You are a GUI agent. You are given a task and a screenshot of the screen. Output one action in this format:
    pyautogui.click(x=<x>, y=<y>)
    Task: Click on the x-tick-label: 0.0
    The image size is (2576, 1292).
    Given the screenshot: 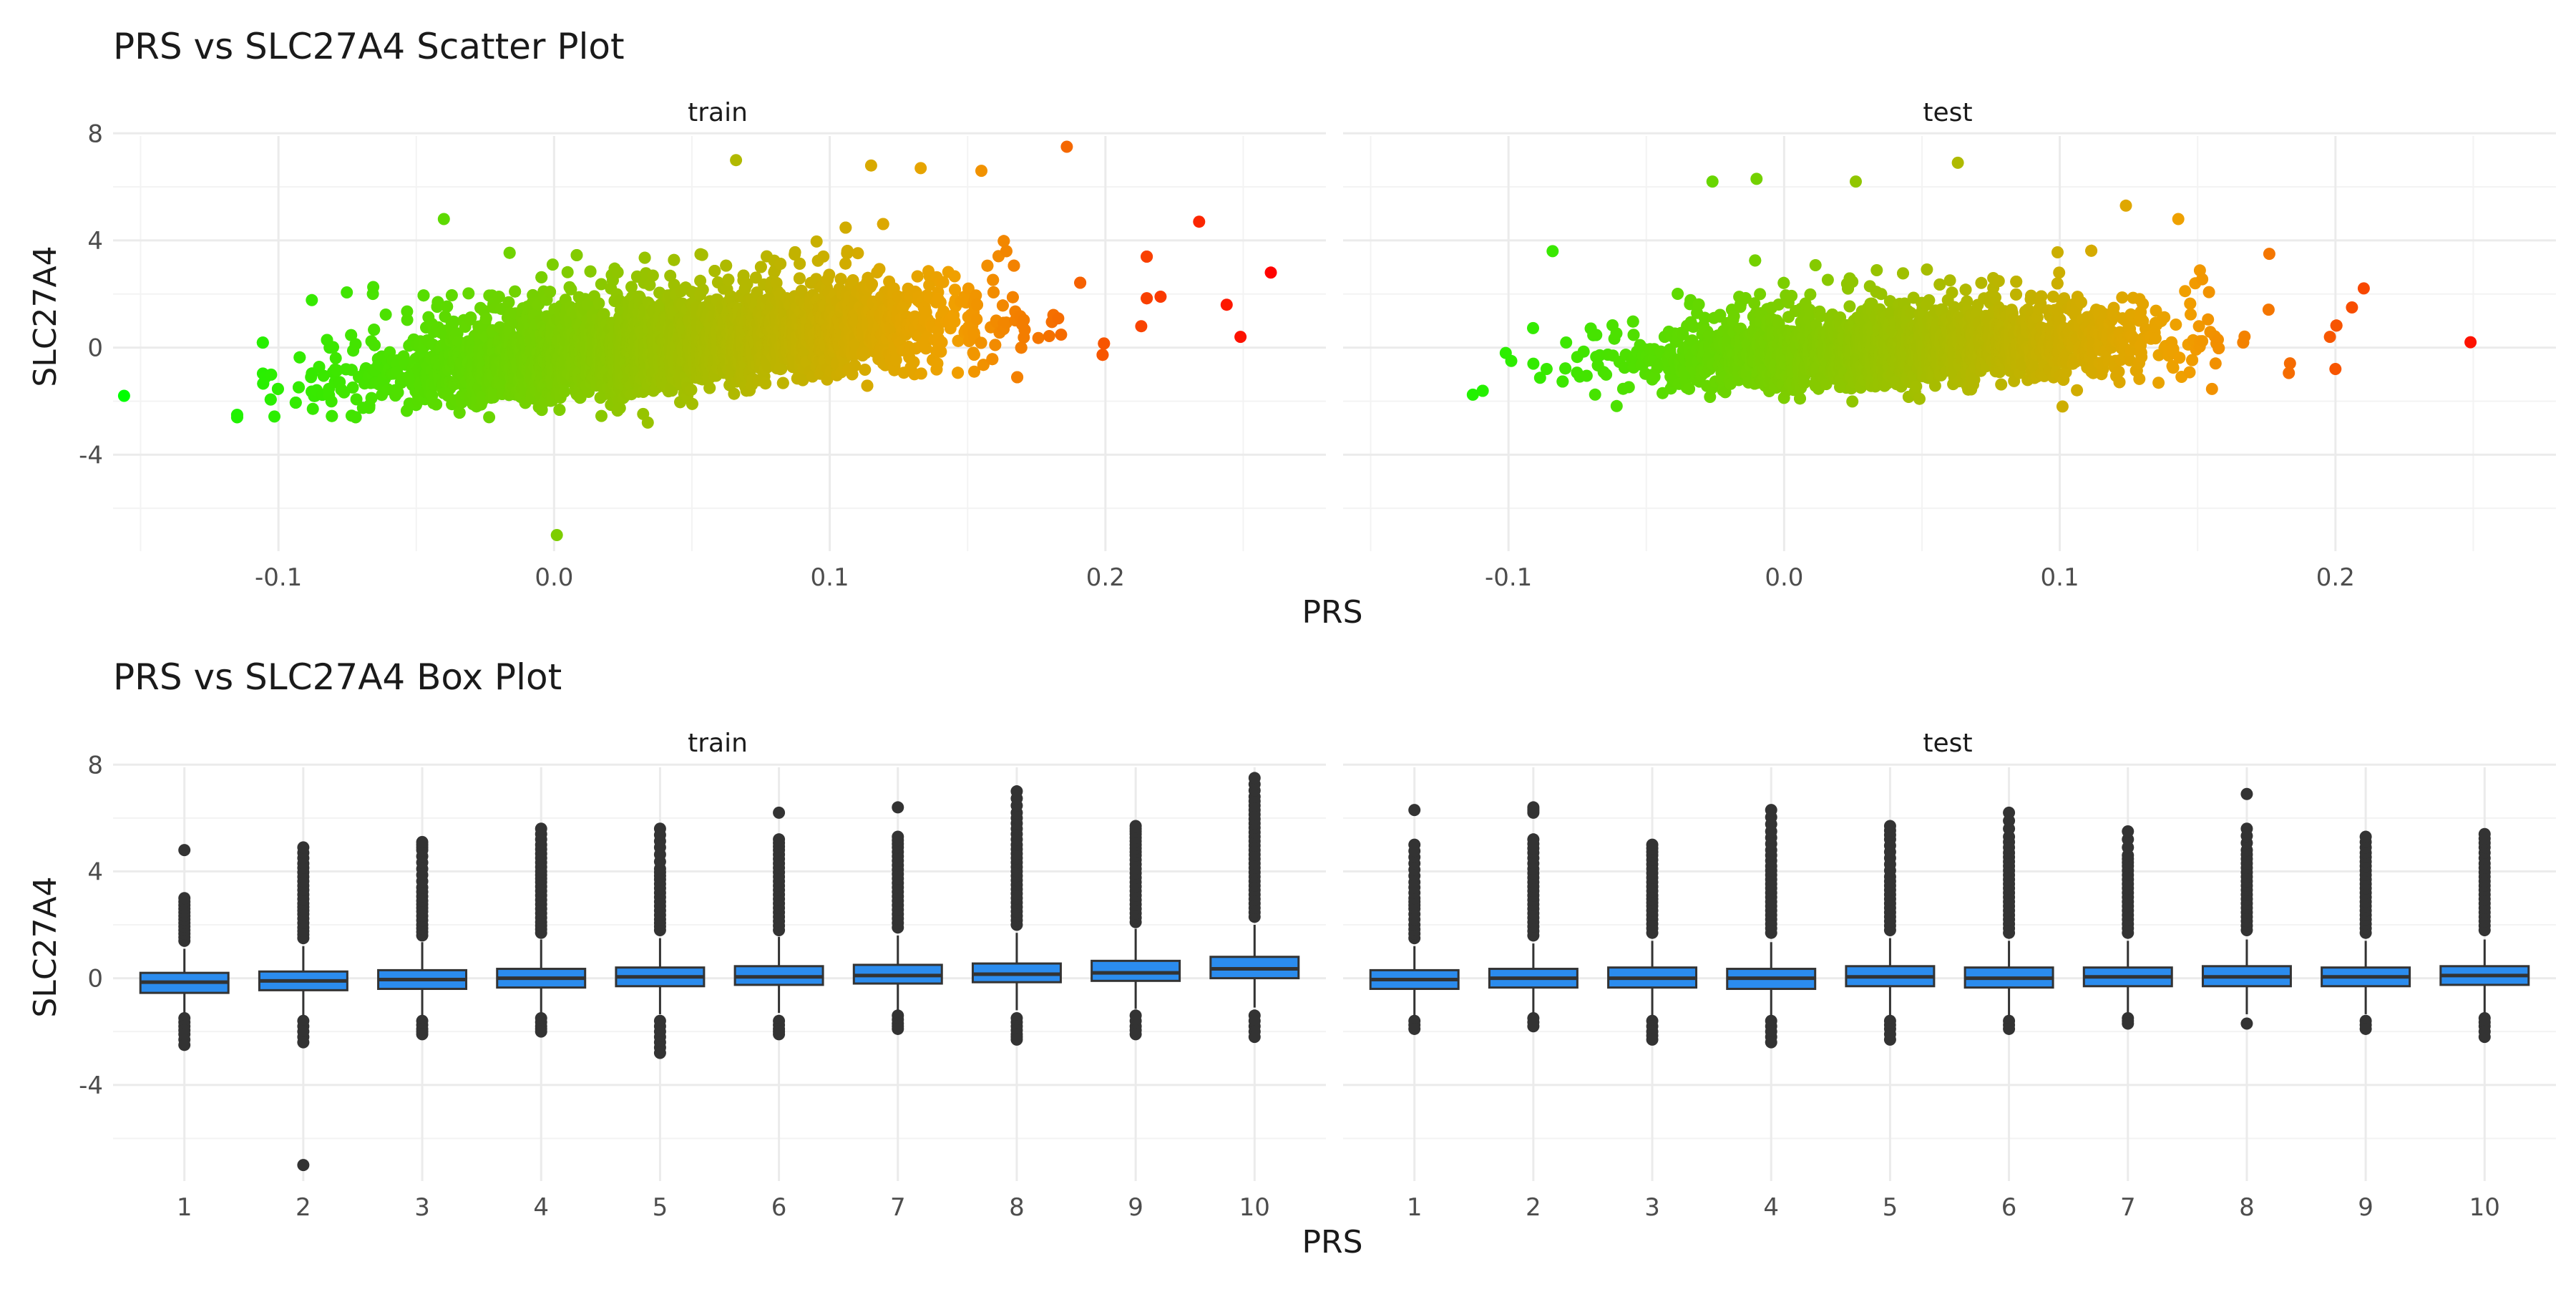 What is the action you would take?
    pyautogui.click(x=554, y=577)
    